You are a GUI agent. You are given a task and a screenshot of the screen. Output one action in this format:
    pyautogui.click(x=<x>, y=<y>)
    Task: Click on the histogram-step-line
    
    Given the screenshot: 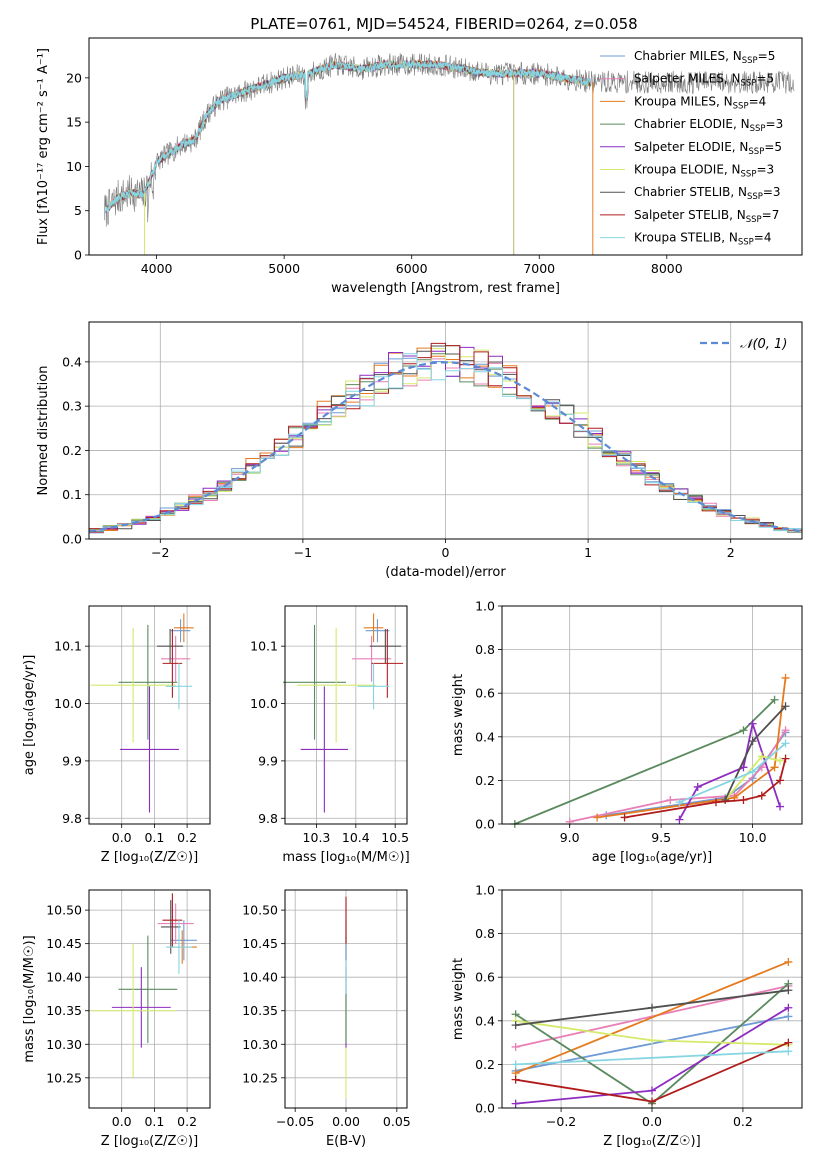 What is the action you would take?
    pyautogui.click(x=445, y=438)
    